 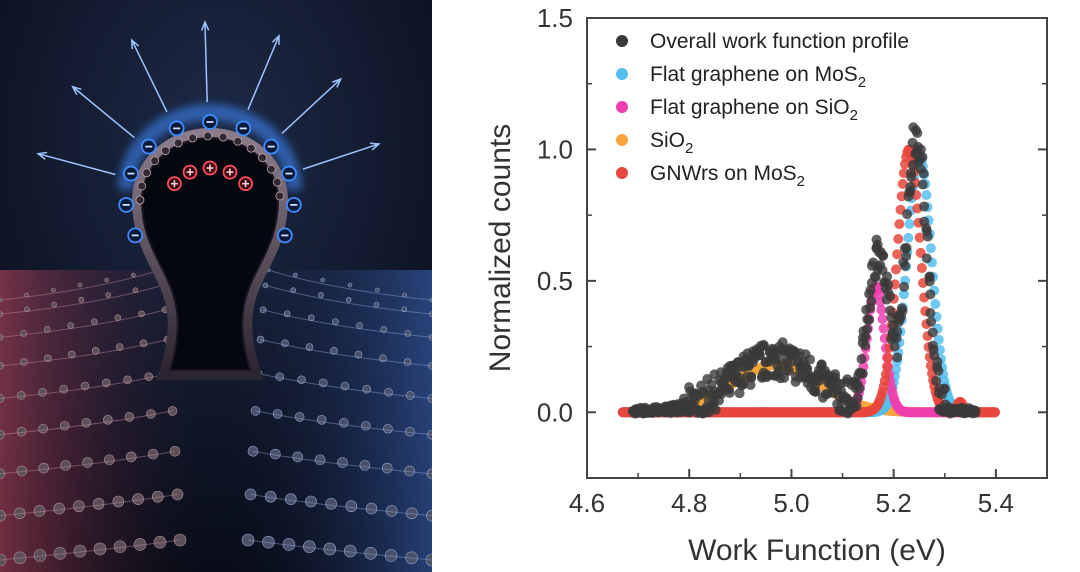 What do you see at coordinates (587, 503) in the screenshot?
I see `x-tick-label: 4.6` at bounding box center [587, 503].